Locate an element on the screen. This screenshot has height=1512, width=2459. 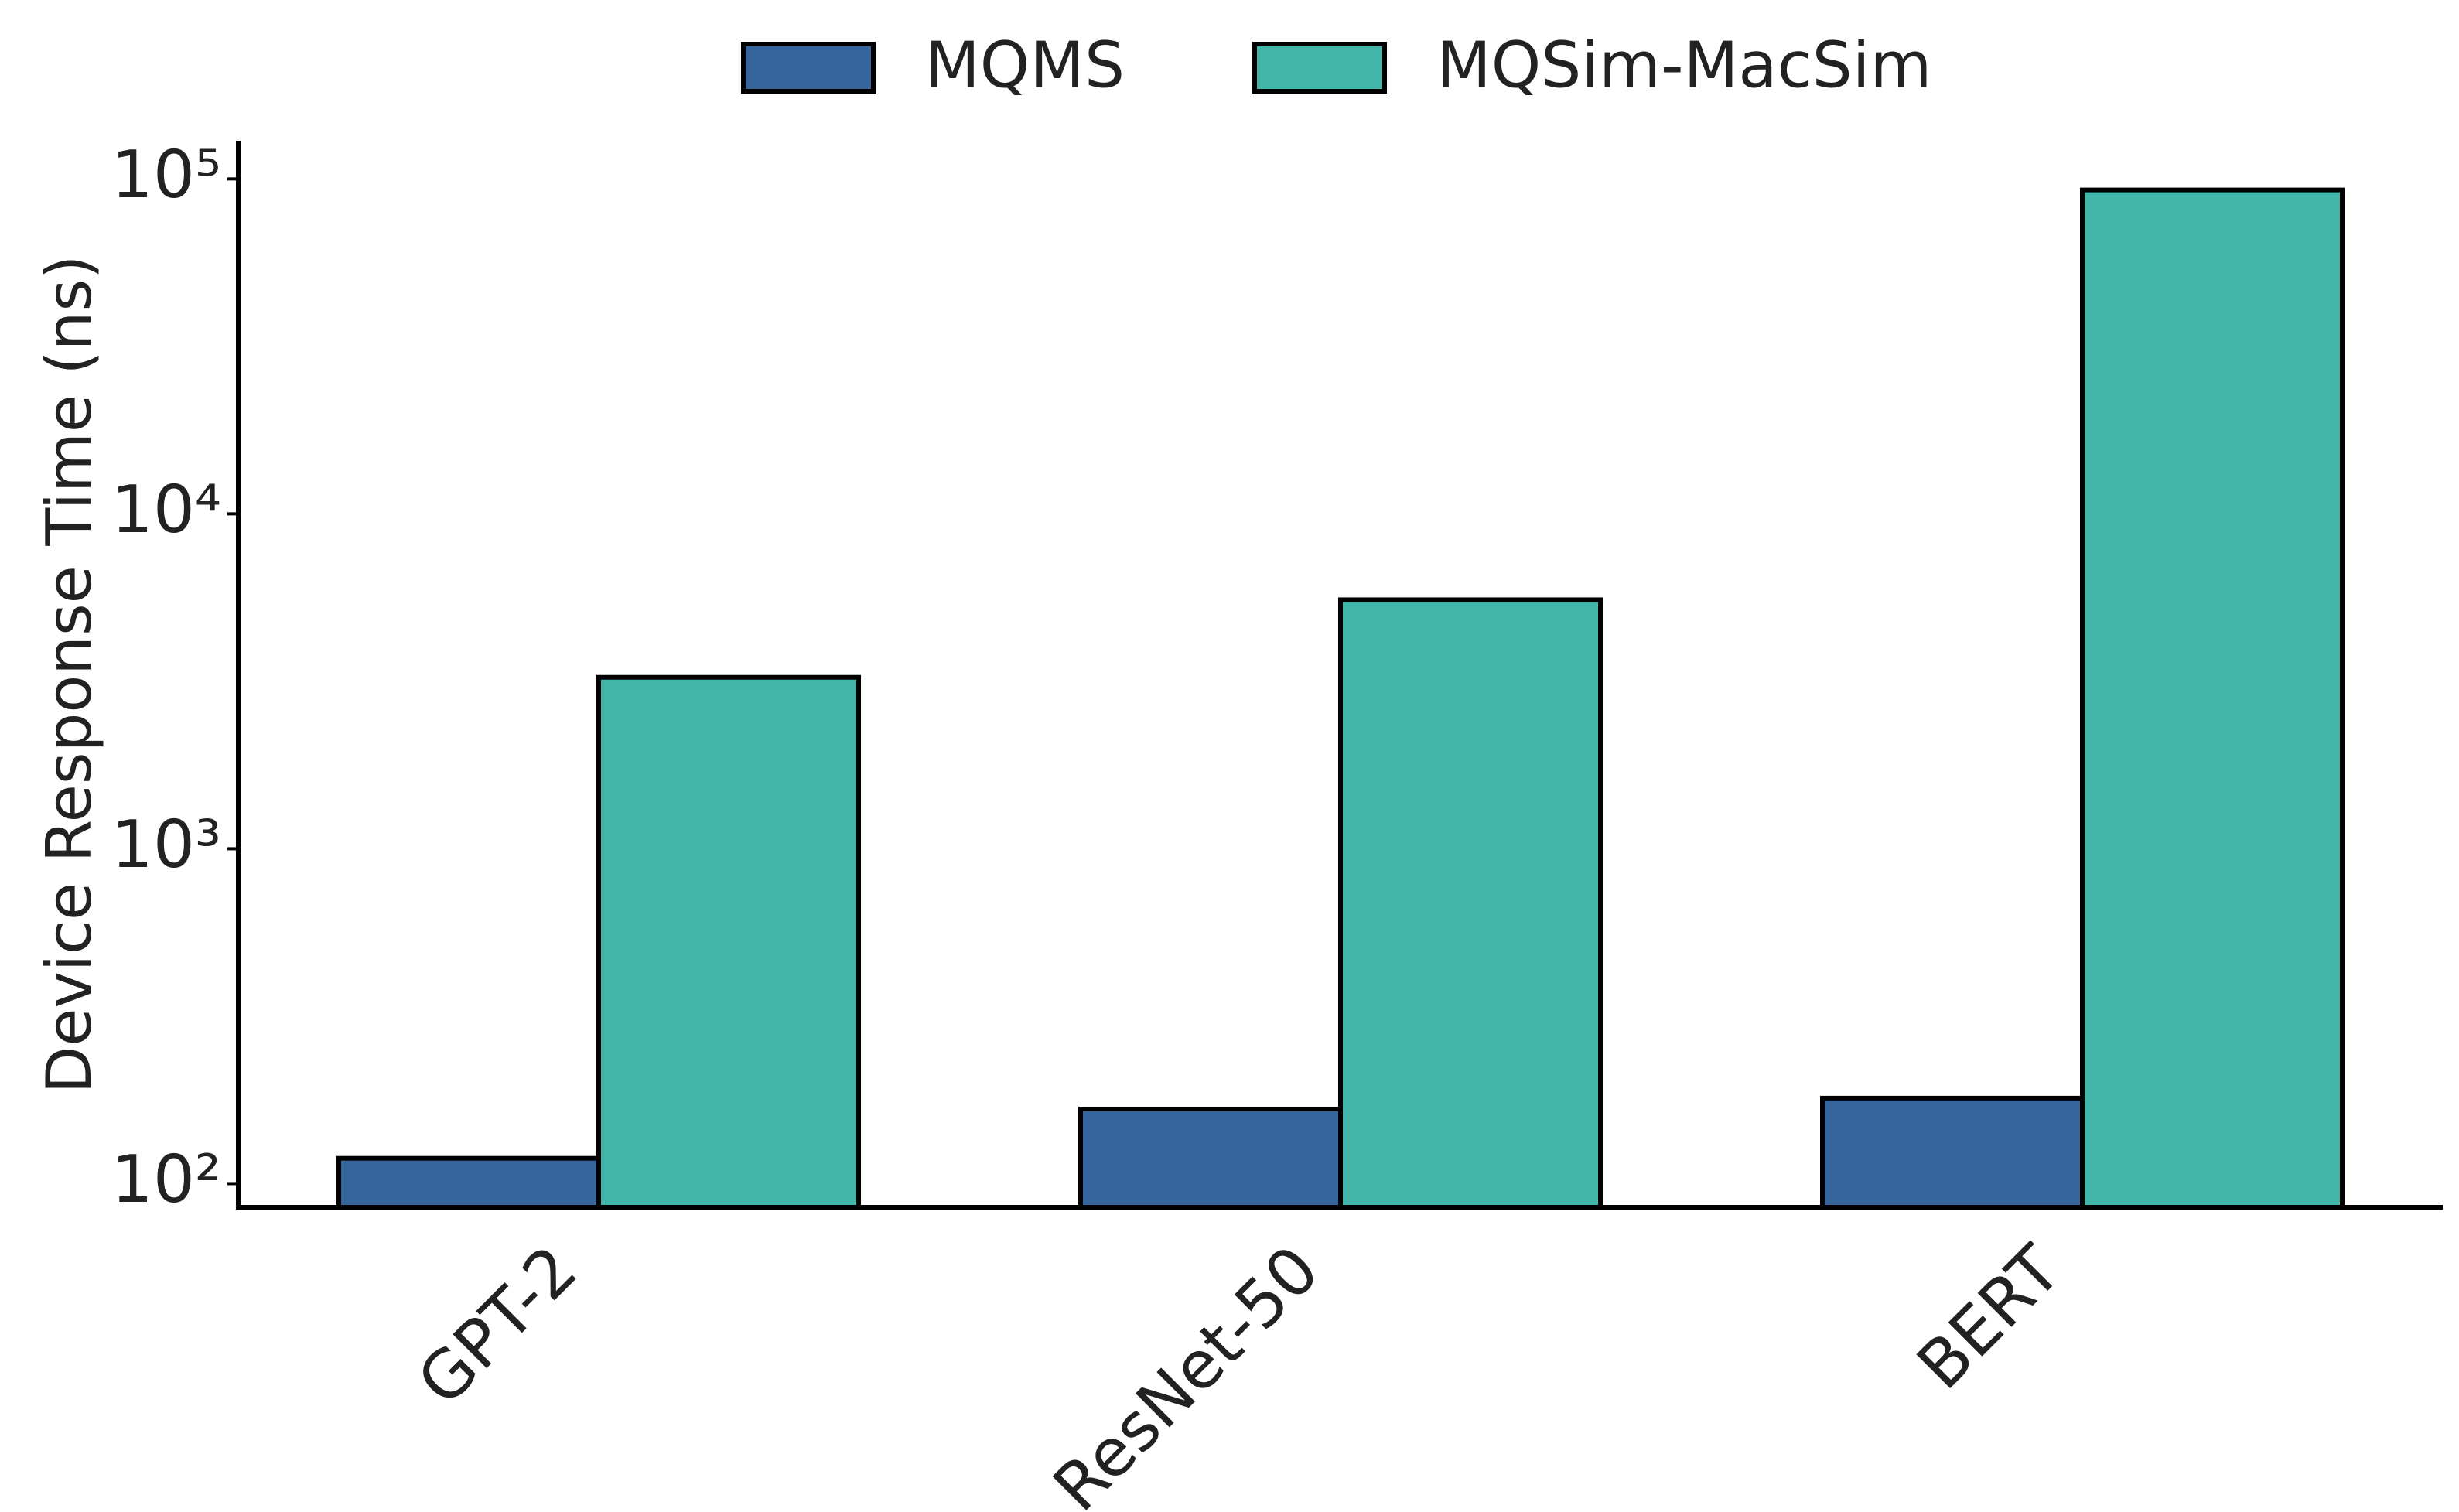
x-tick-label: GPT-2 is located at coordinates (497, 1325).